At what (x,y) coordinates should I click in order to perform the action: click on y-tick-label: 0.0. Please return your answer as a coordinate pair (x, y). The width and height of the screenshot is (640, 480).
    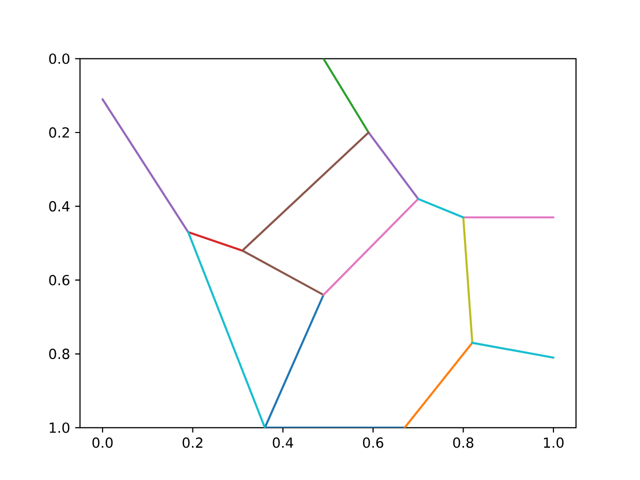
    Looking at the image, I should click on (59, 58).